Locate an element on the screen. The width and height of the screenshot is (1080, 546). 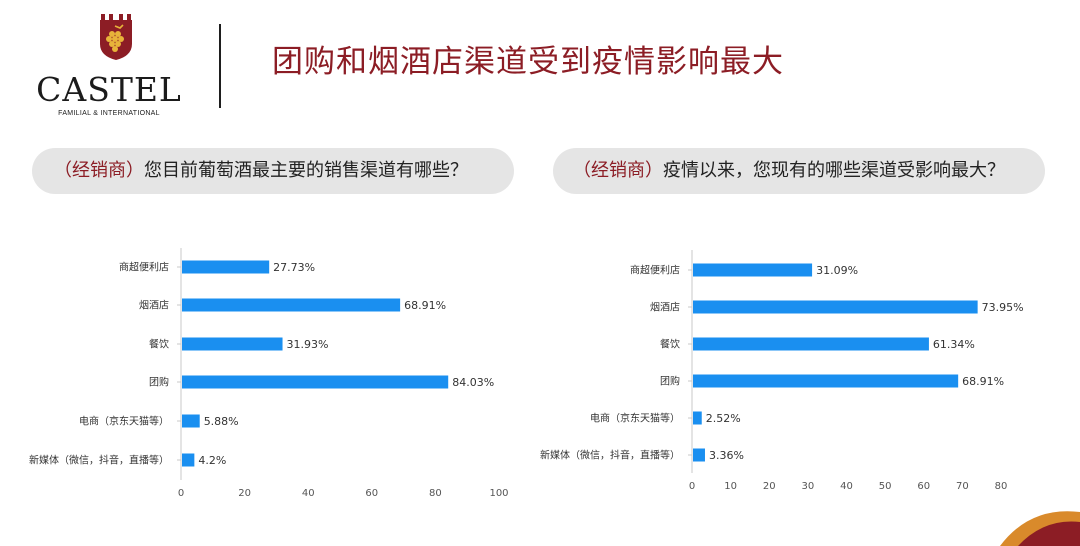
data-label: 27.73% is located at coordinates (294, 267).